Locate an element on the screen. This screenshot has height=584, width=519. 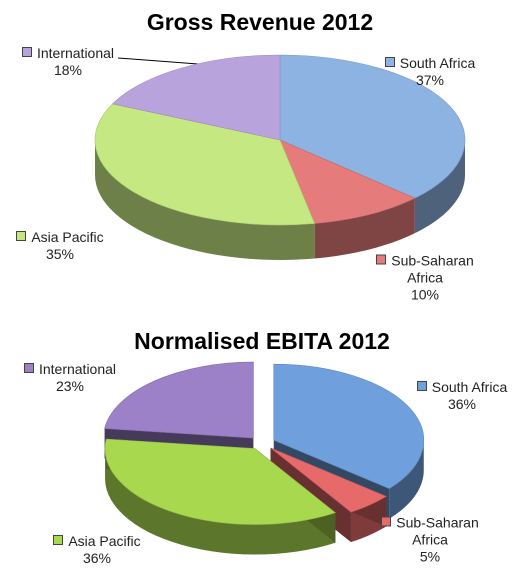
slice-label: Sub-Saharan Africa 5% is located at coordinates (430, 540).